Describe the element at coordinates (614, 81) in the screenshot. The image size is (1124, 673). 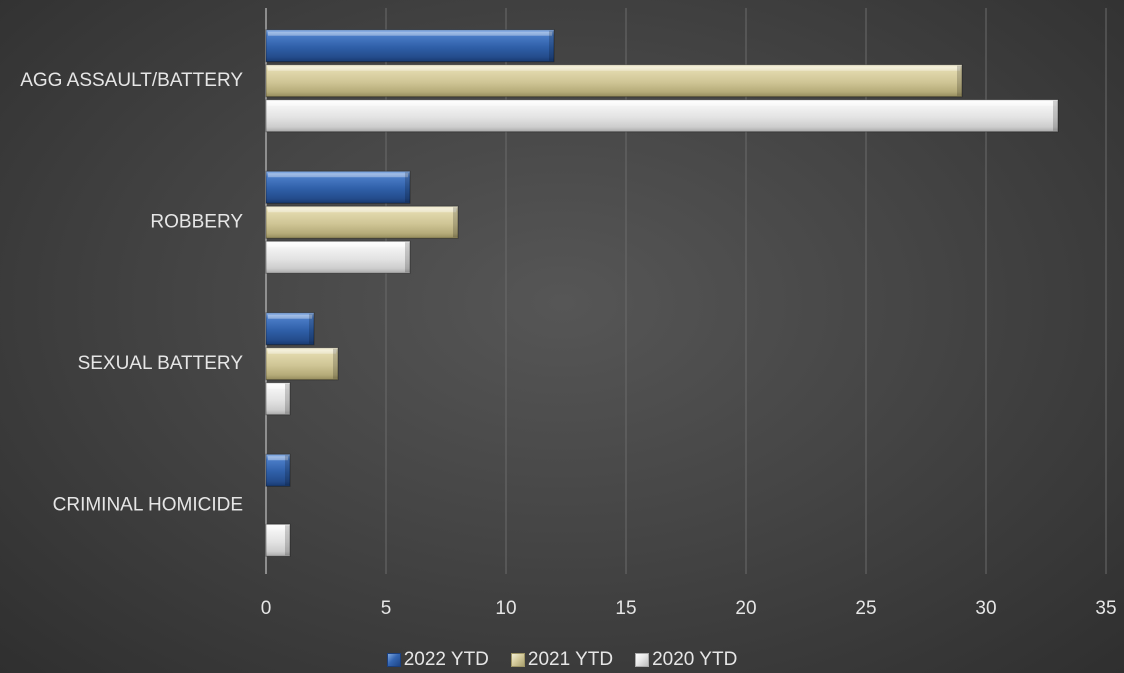
I see `bar-s1-c0` at that location.